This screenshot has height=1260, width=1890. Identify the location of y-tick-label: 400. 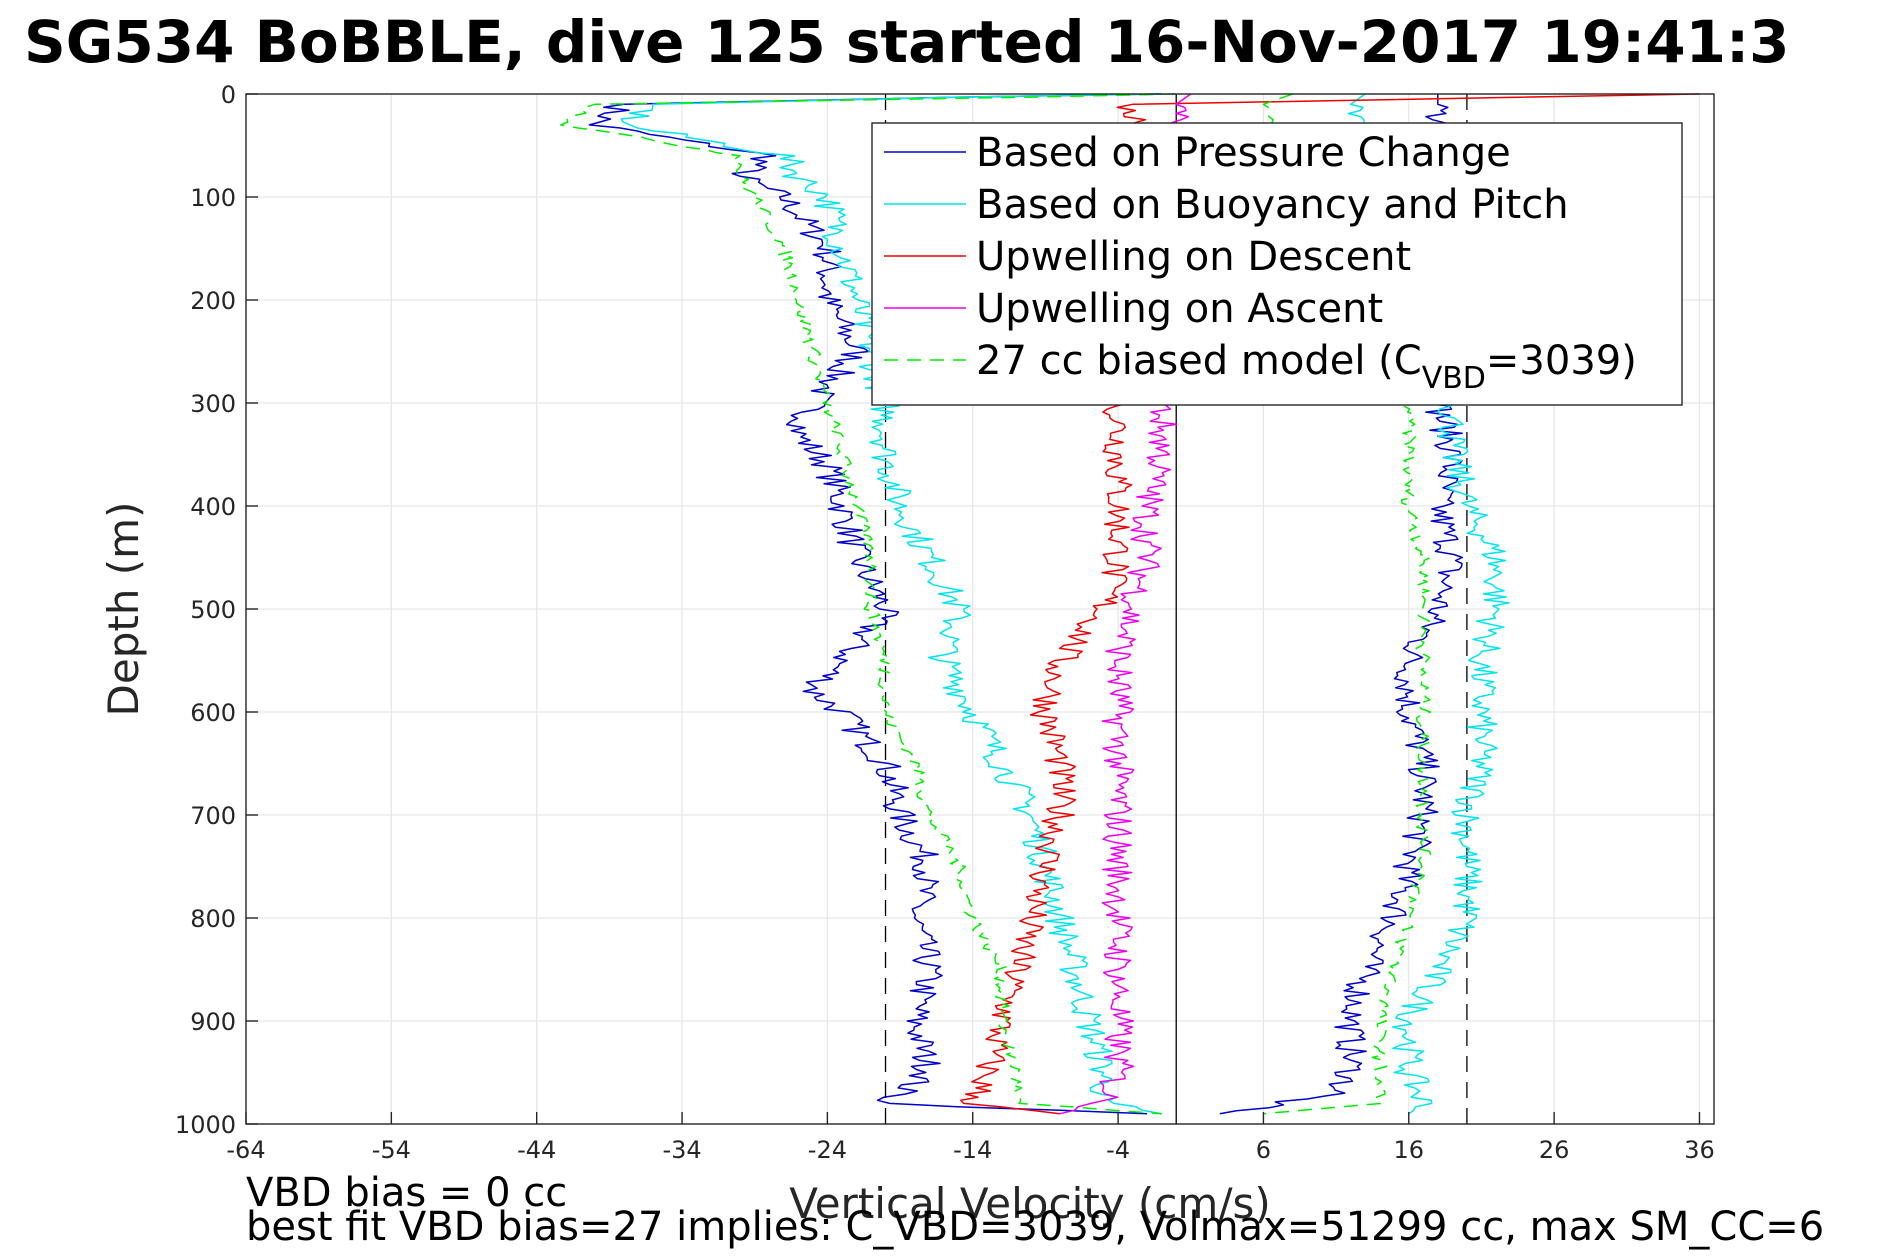
(213, 507).